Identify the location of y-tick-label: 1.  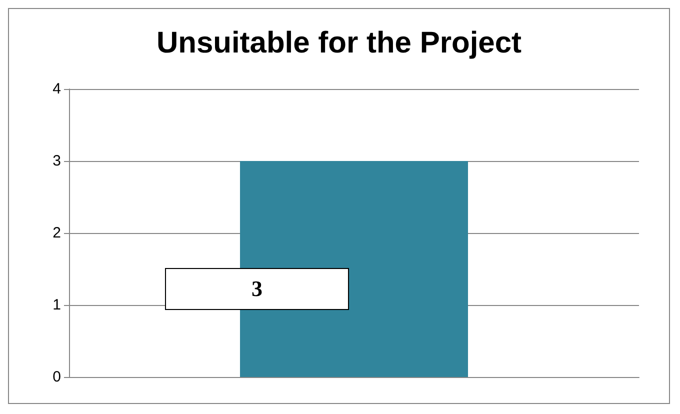
(56, 305).